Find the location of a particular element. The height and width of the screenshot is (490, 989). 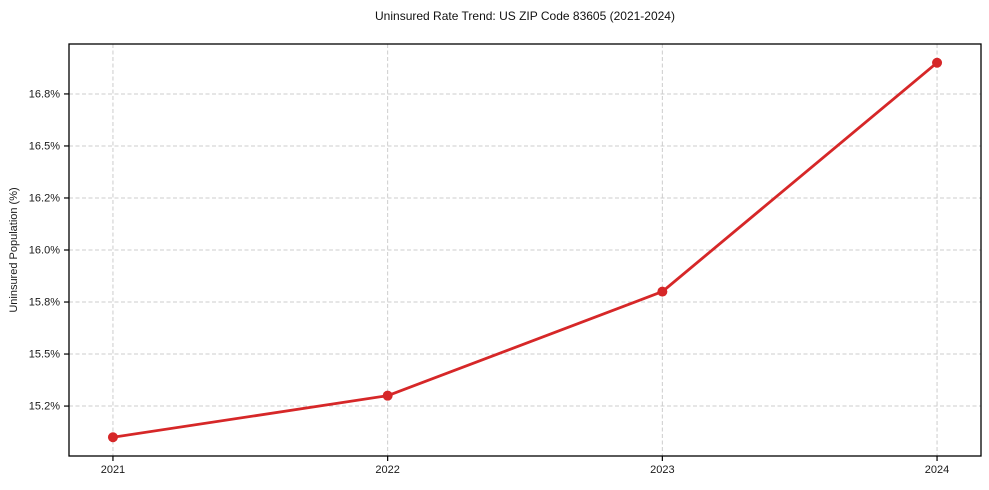

y-axis-label: Uninsured Population (%) is located at coordinates (14, 250).